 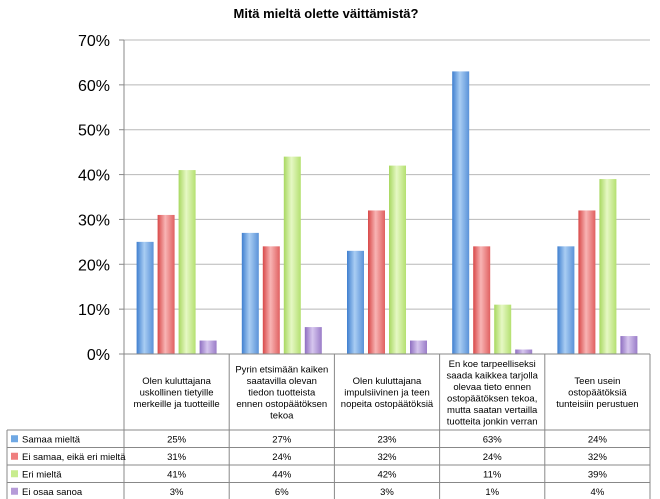 I want to click on data-cell: 42%, so click(x=387, y=474).